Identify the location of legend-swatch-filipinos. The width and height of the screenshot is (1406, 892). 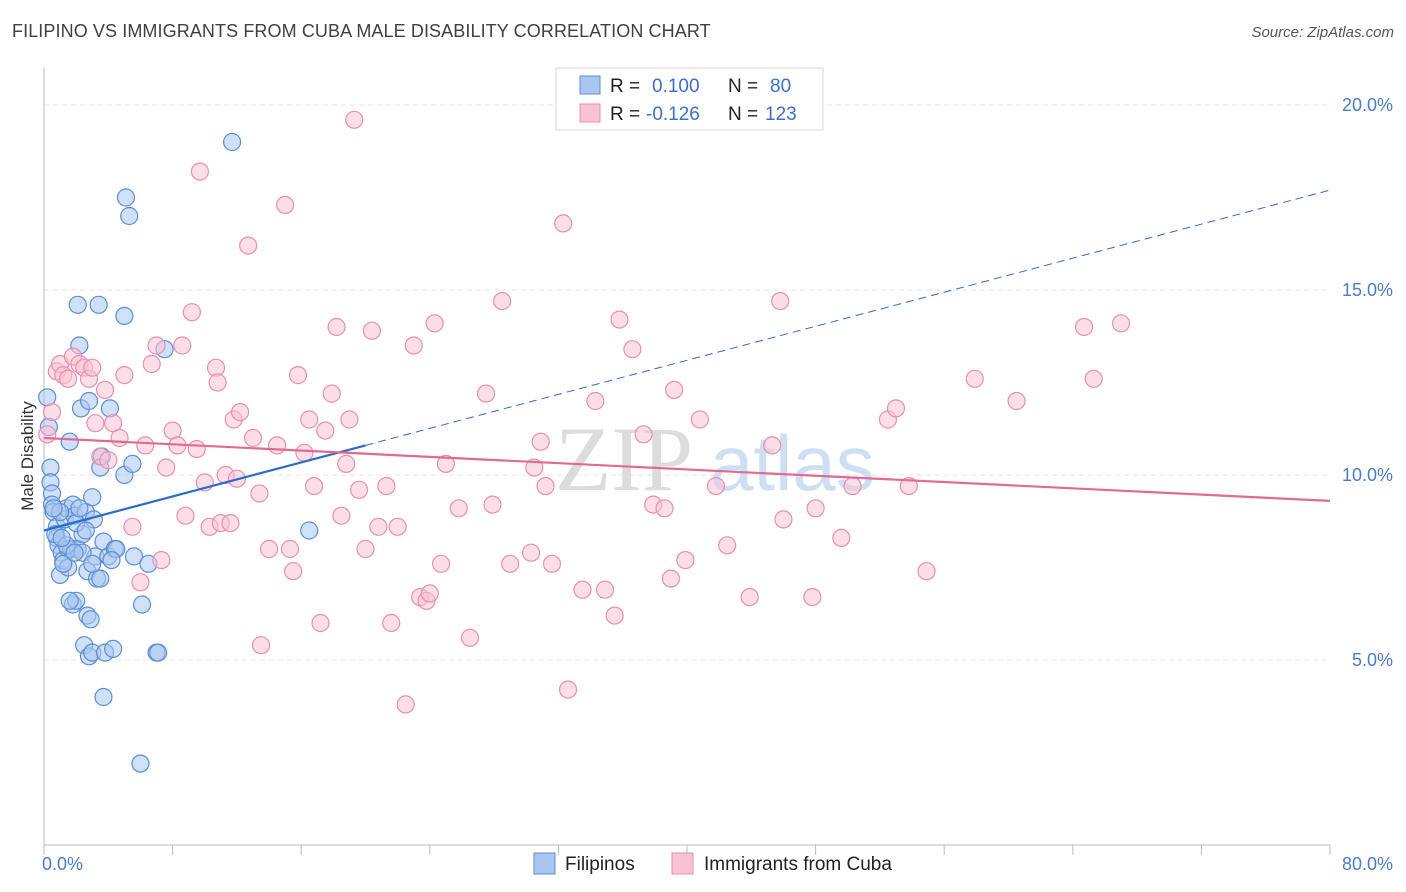
(590, 85).